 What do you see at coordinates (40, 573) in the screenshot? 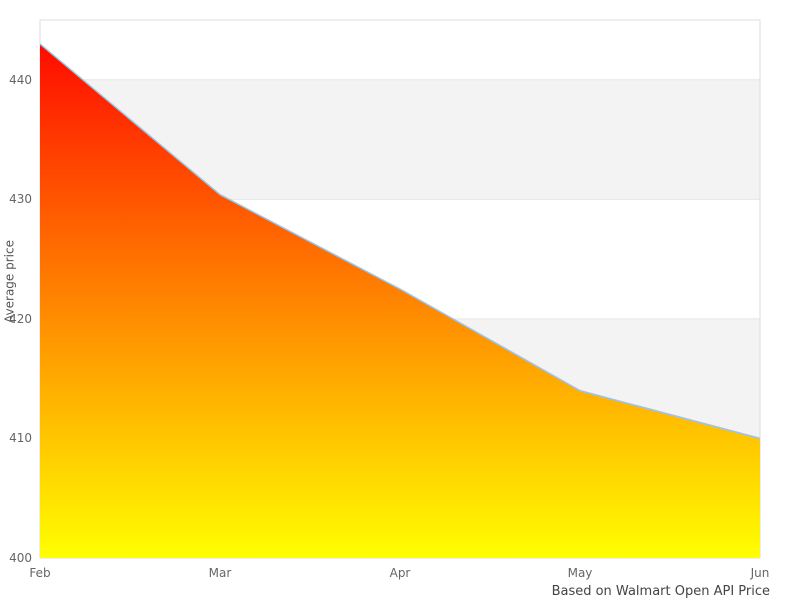
I see `x-axis-tick-label: Feb` at bounding box center [40, 573].